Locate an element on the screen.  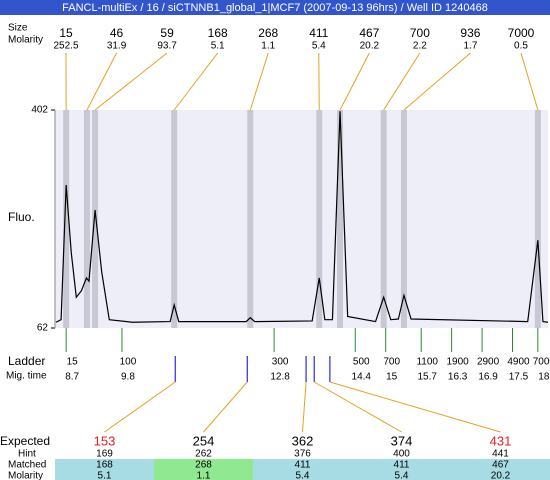
ladder-size: 15 is located at coordinates (73, 362).